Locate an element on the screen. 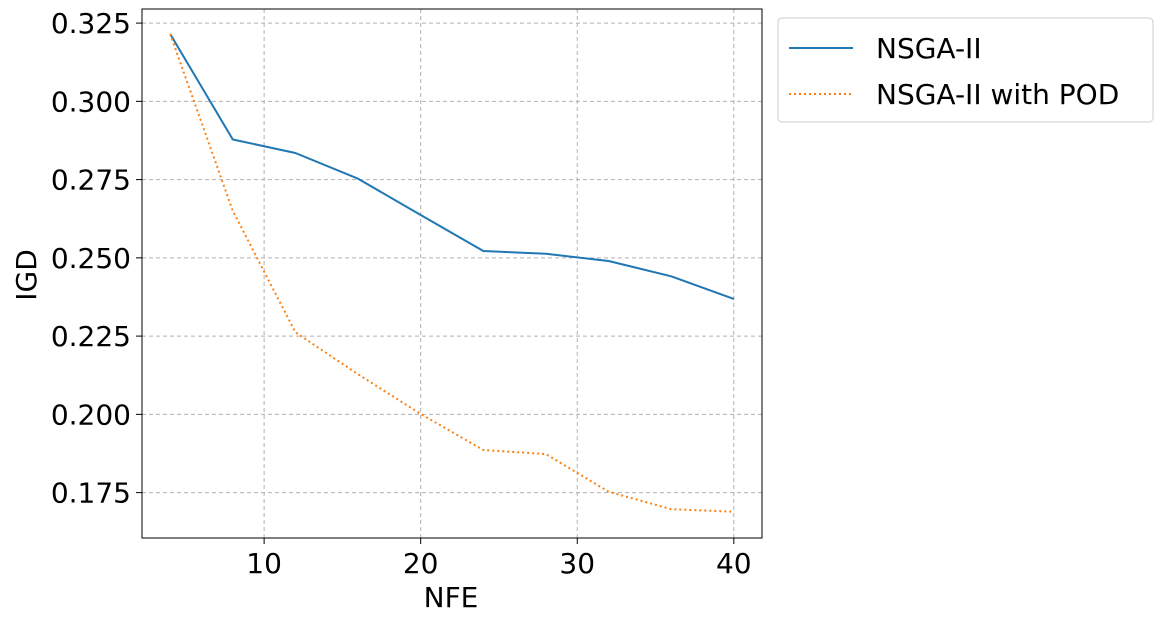 The width and height of the screenshot is (1162, 621). legend-label-nsga-ii: NSGA-II is located at coordinates (929, 48).